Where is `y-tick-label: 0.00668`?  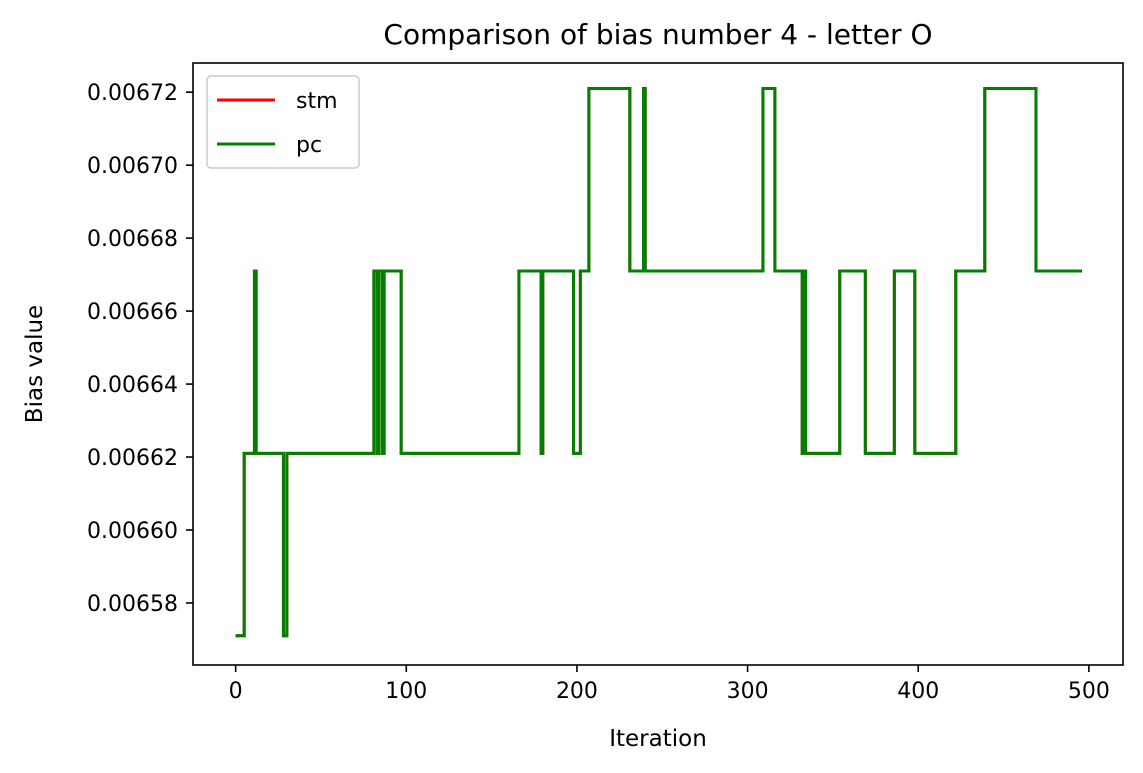
y-tick-label: 0.00668 is located at coordinates (132, 239).